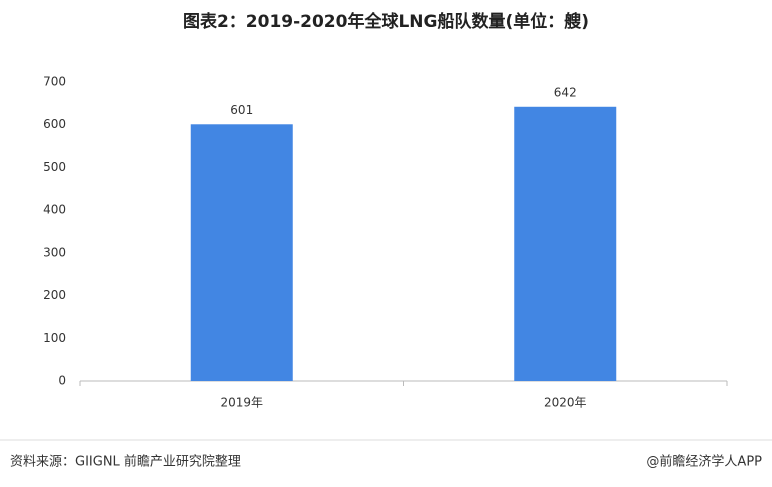 The image size is (772, 487). I want to click on y-tick-label: 700, so click(54, 82).